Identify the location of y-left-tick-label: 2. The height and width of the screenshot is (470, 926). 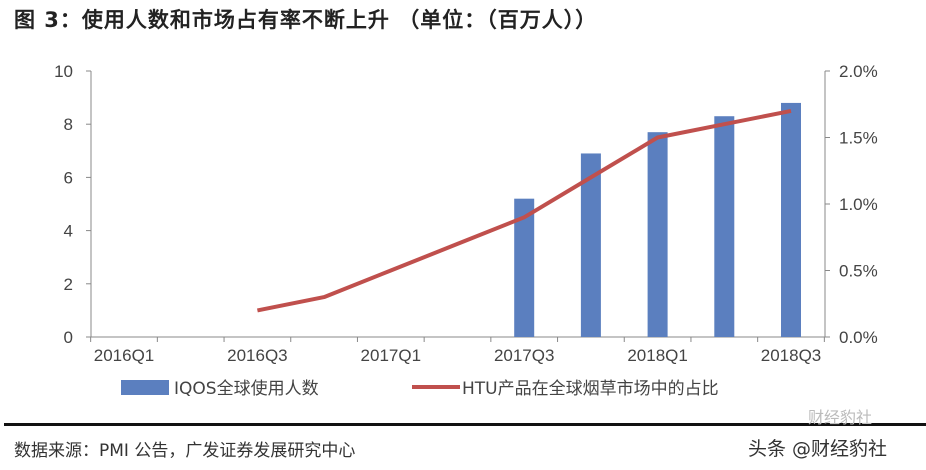
(68, 284).